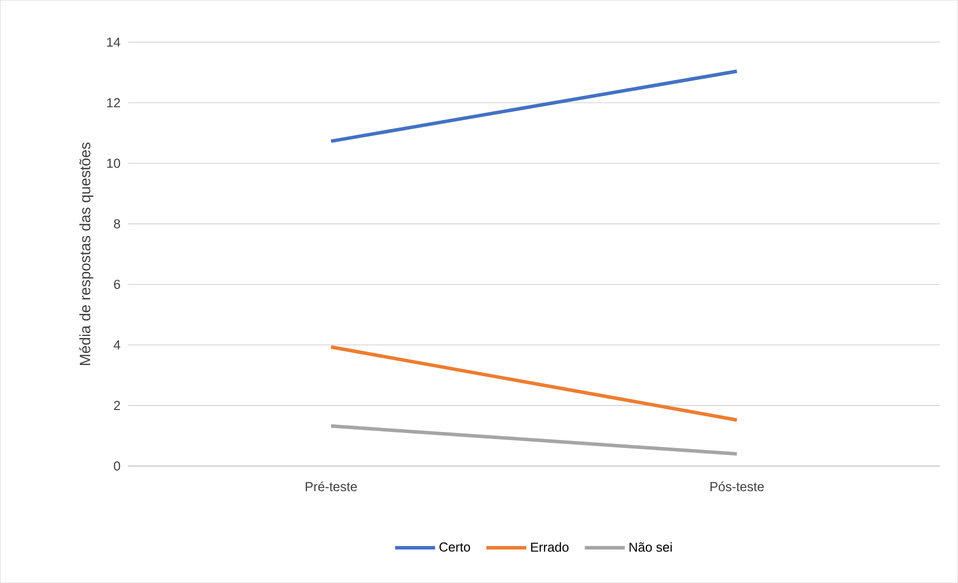 This screenshot has width=958, height=583. What do you see at coordinates (454, 547) in the screenshot?
I see `legend-label: Certo` at bounding box center [454, 547].